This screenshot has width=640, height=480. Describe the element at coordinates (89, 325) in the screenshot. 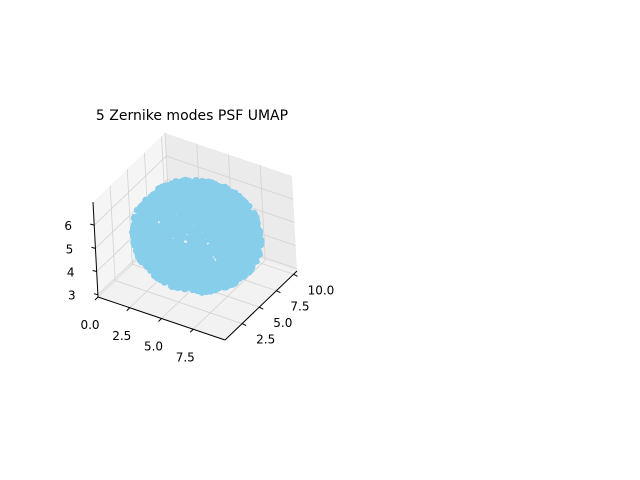

I see `x-tick-label: 0.0` at that location.